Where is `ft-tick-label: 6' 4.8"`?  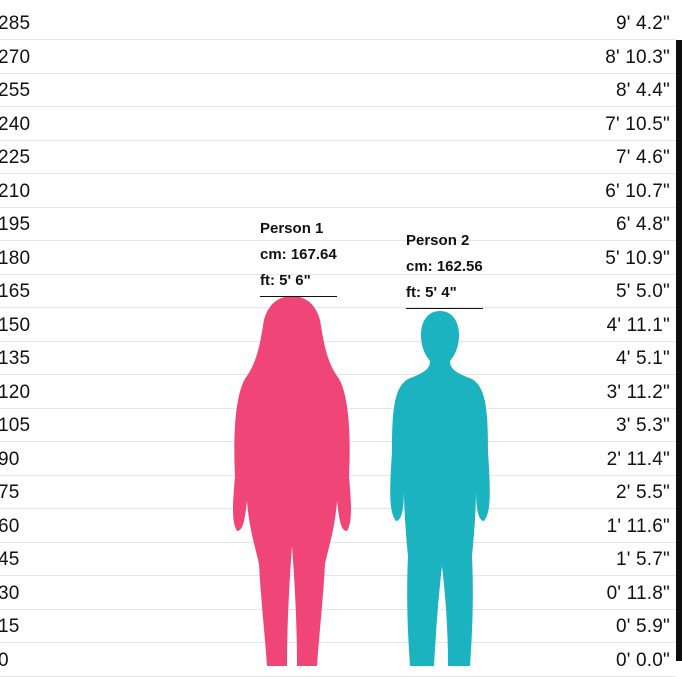
ft-tick-label: 6' 4.8" is located at coordinates (642, 224).